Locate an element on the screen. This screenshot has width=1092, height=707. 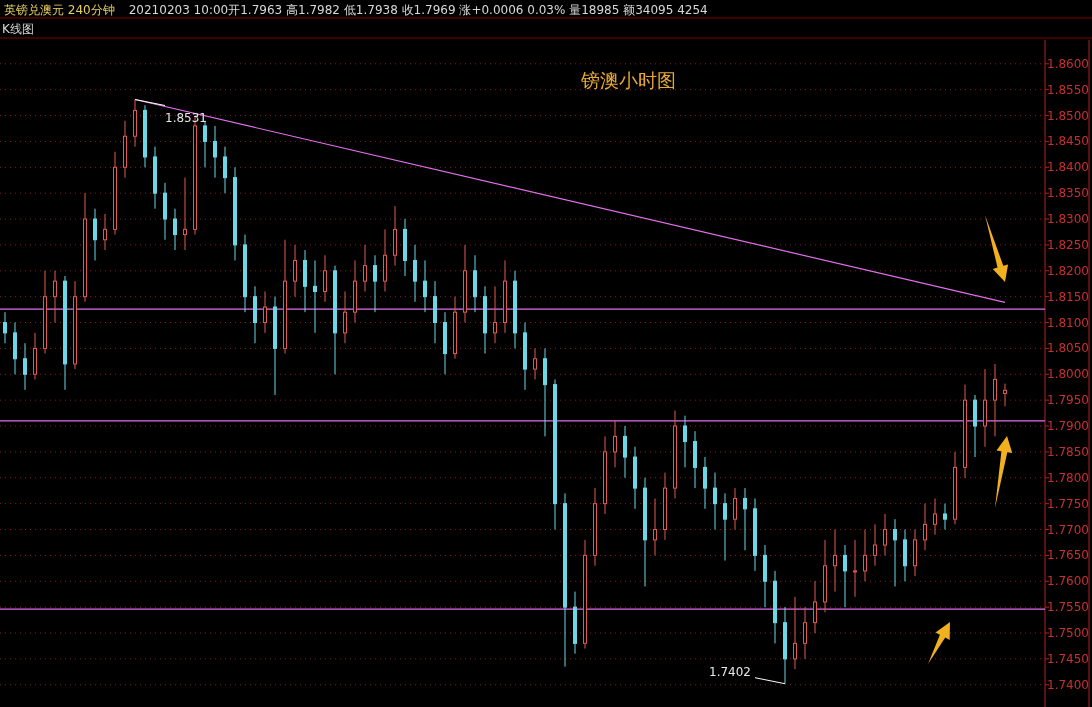
y-tick-label: 1.8050 is located at coordinates (1068, 348).